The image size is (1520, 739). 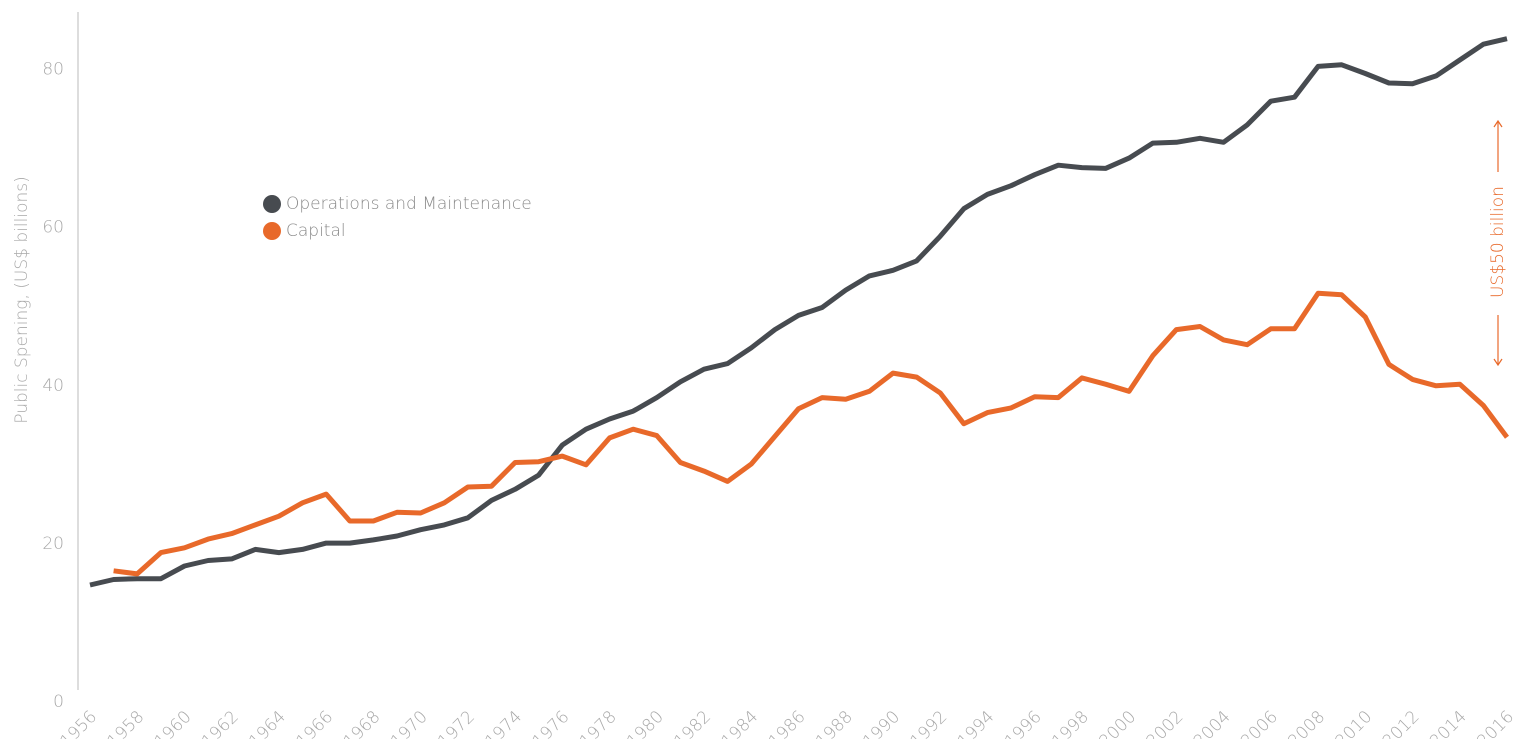 I want to click on annotation: US$50 billion, so click(x=1498, y=242).